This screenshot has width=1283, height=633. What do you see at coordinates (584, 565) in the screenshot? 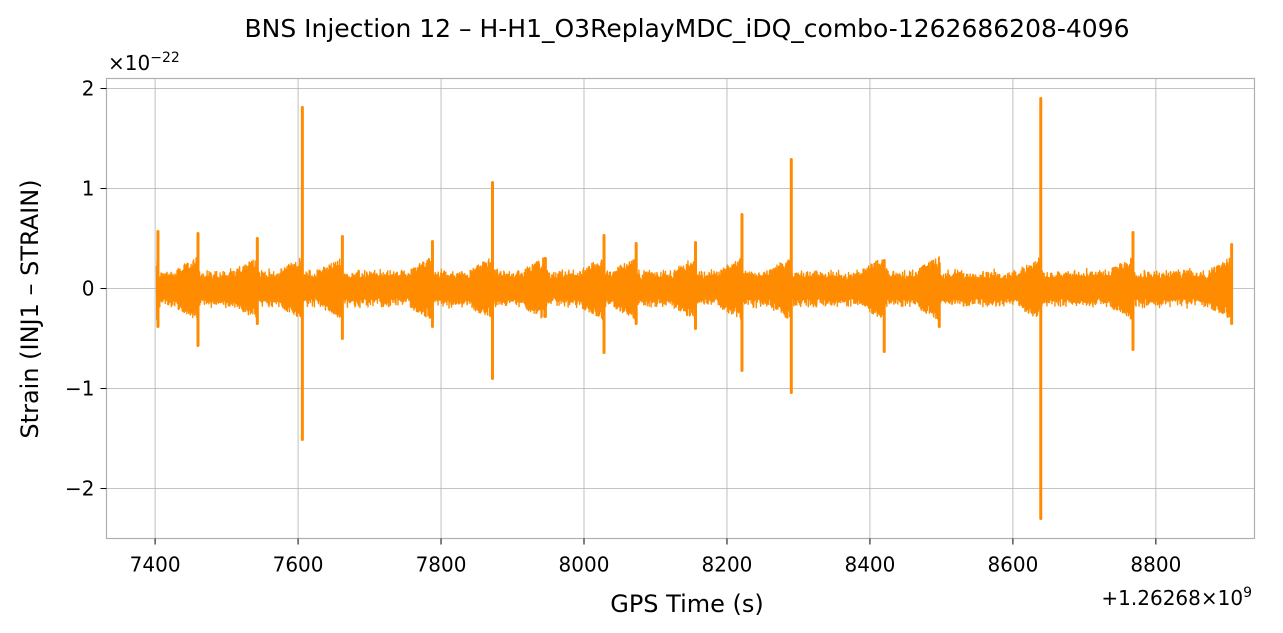
I see `x-tick-label: 8000` at bounding box center [584, 565].